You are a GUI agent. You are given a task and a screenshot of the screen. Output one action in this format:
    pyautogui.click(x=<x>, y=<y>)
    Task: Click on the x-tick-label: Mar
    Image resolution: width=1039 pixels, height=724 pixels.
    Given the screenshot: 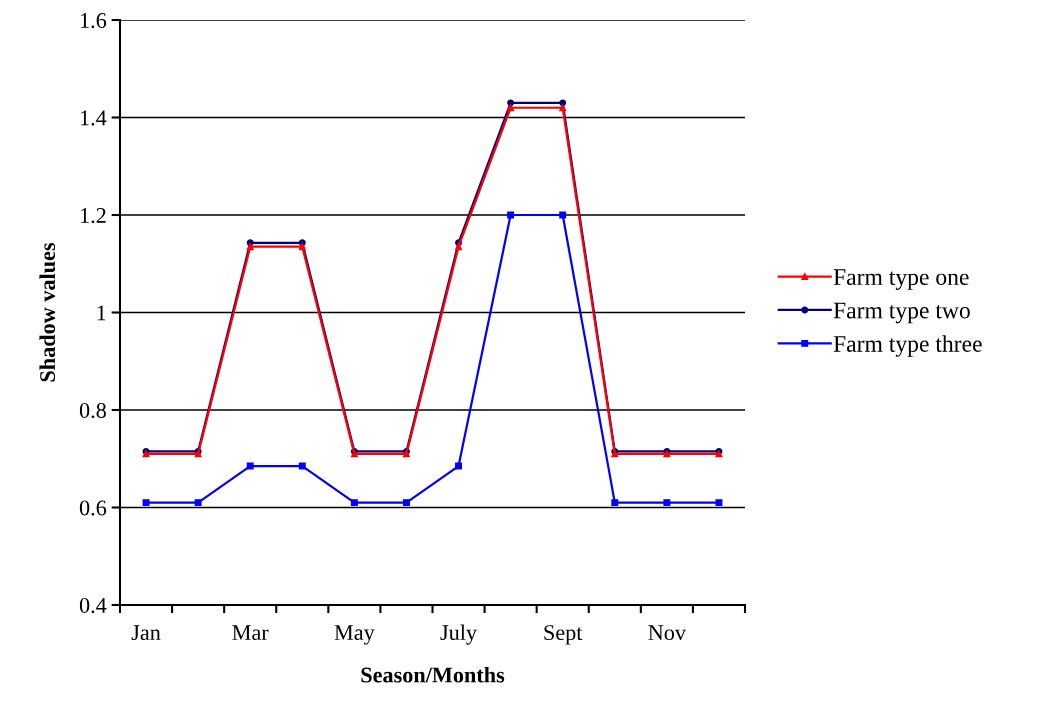 What is the action you would take?
    pyautogui.click(x=250, y=633)
    